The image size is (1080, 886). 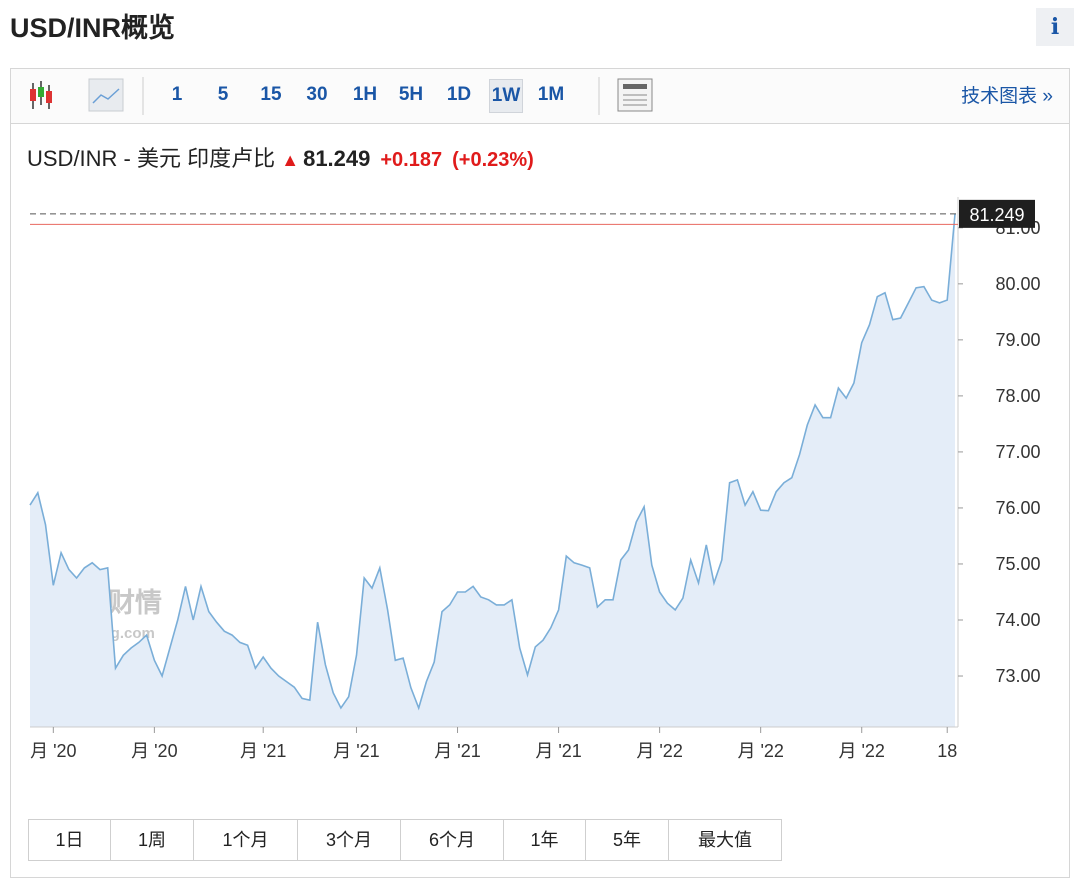 What do you see at coordinates (493, 160) in the screenshot?
I see `change-pct: (+0.23%)` at bounding box center [493, 160].